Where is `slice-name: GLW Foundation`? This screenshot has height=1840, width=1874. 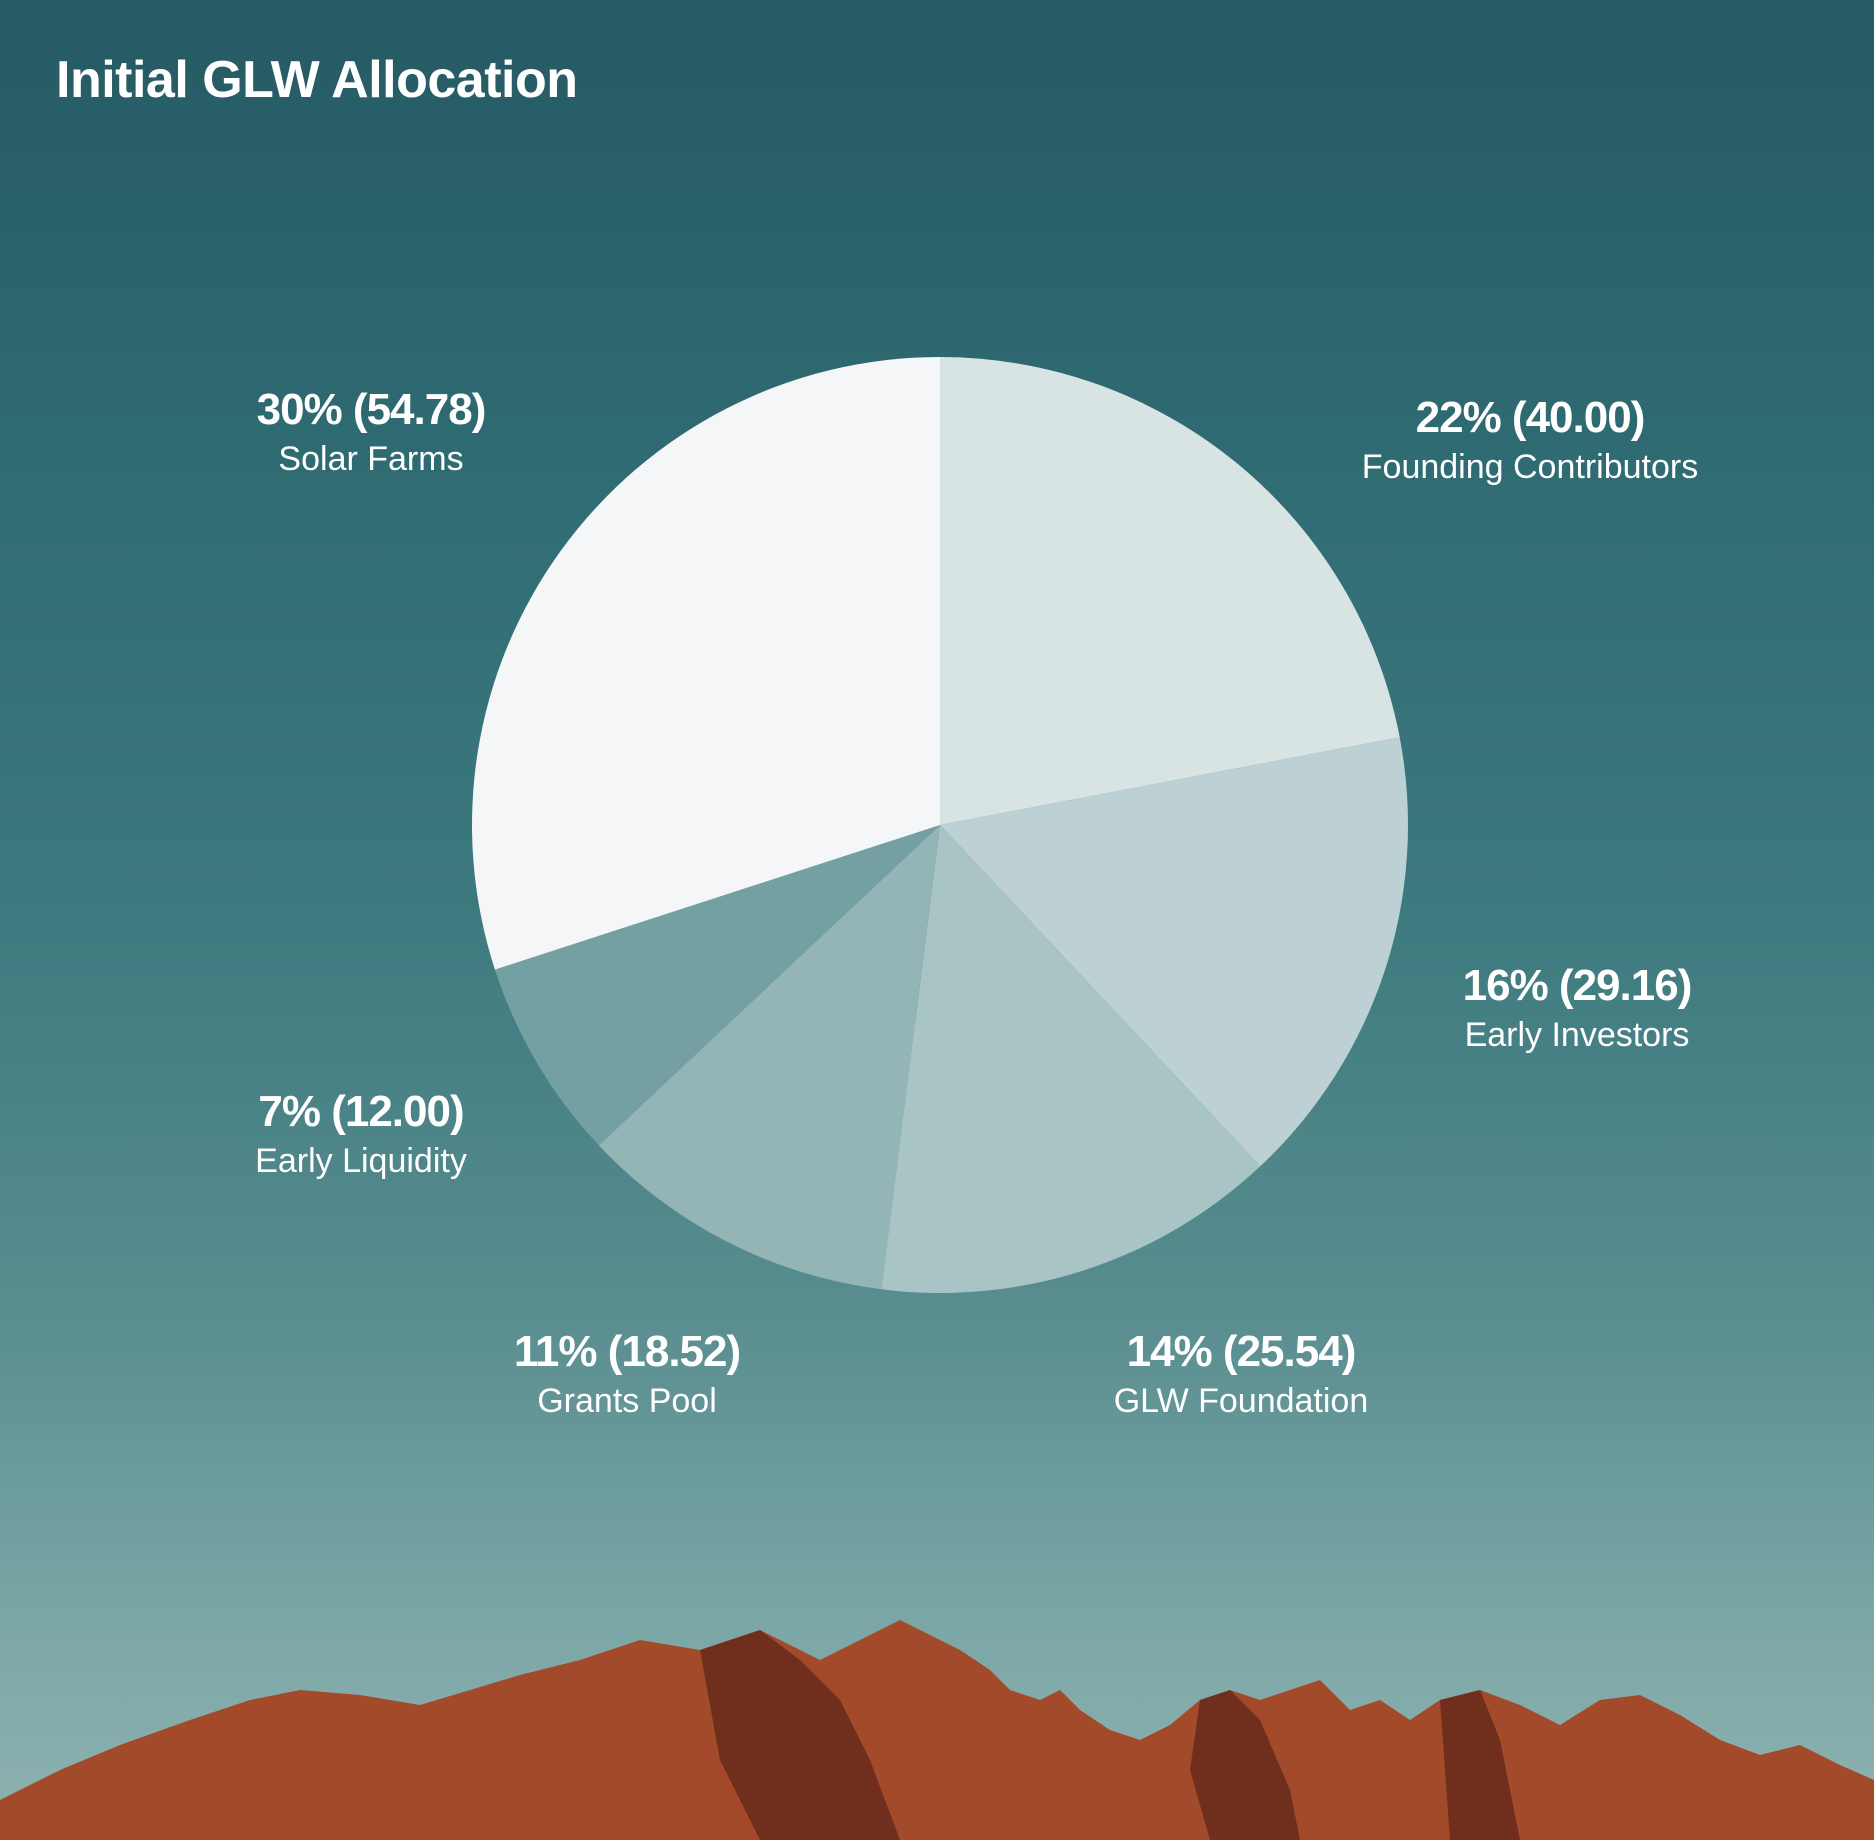 slice-name: GLW Foundation is located at coordinates (1241, 1400).